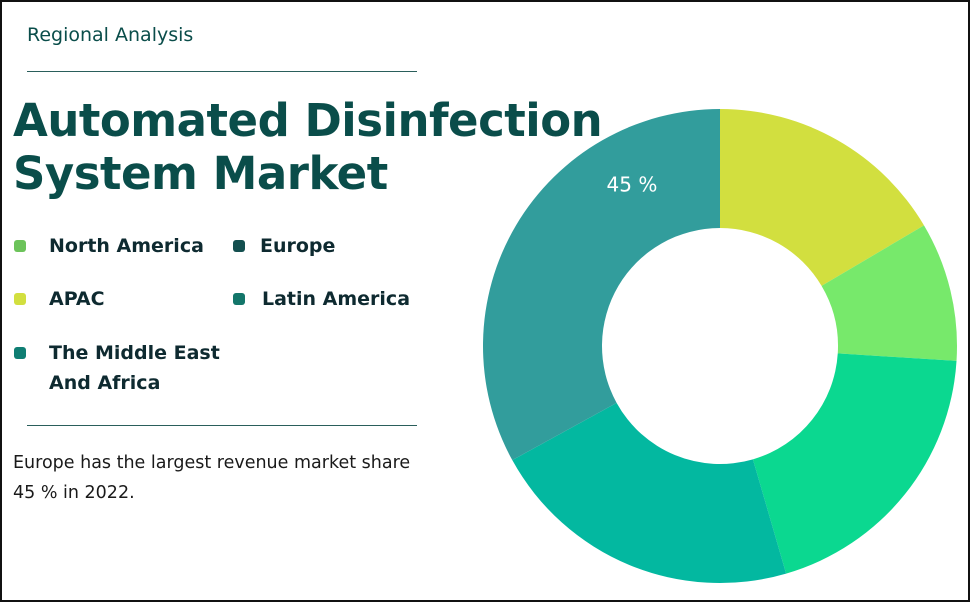  I want to click on legend-swatch-latin-america, so click(239, 299).